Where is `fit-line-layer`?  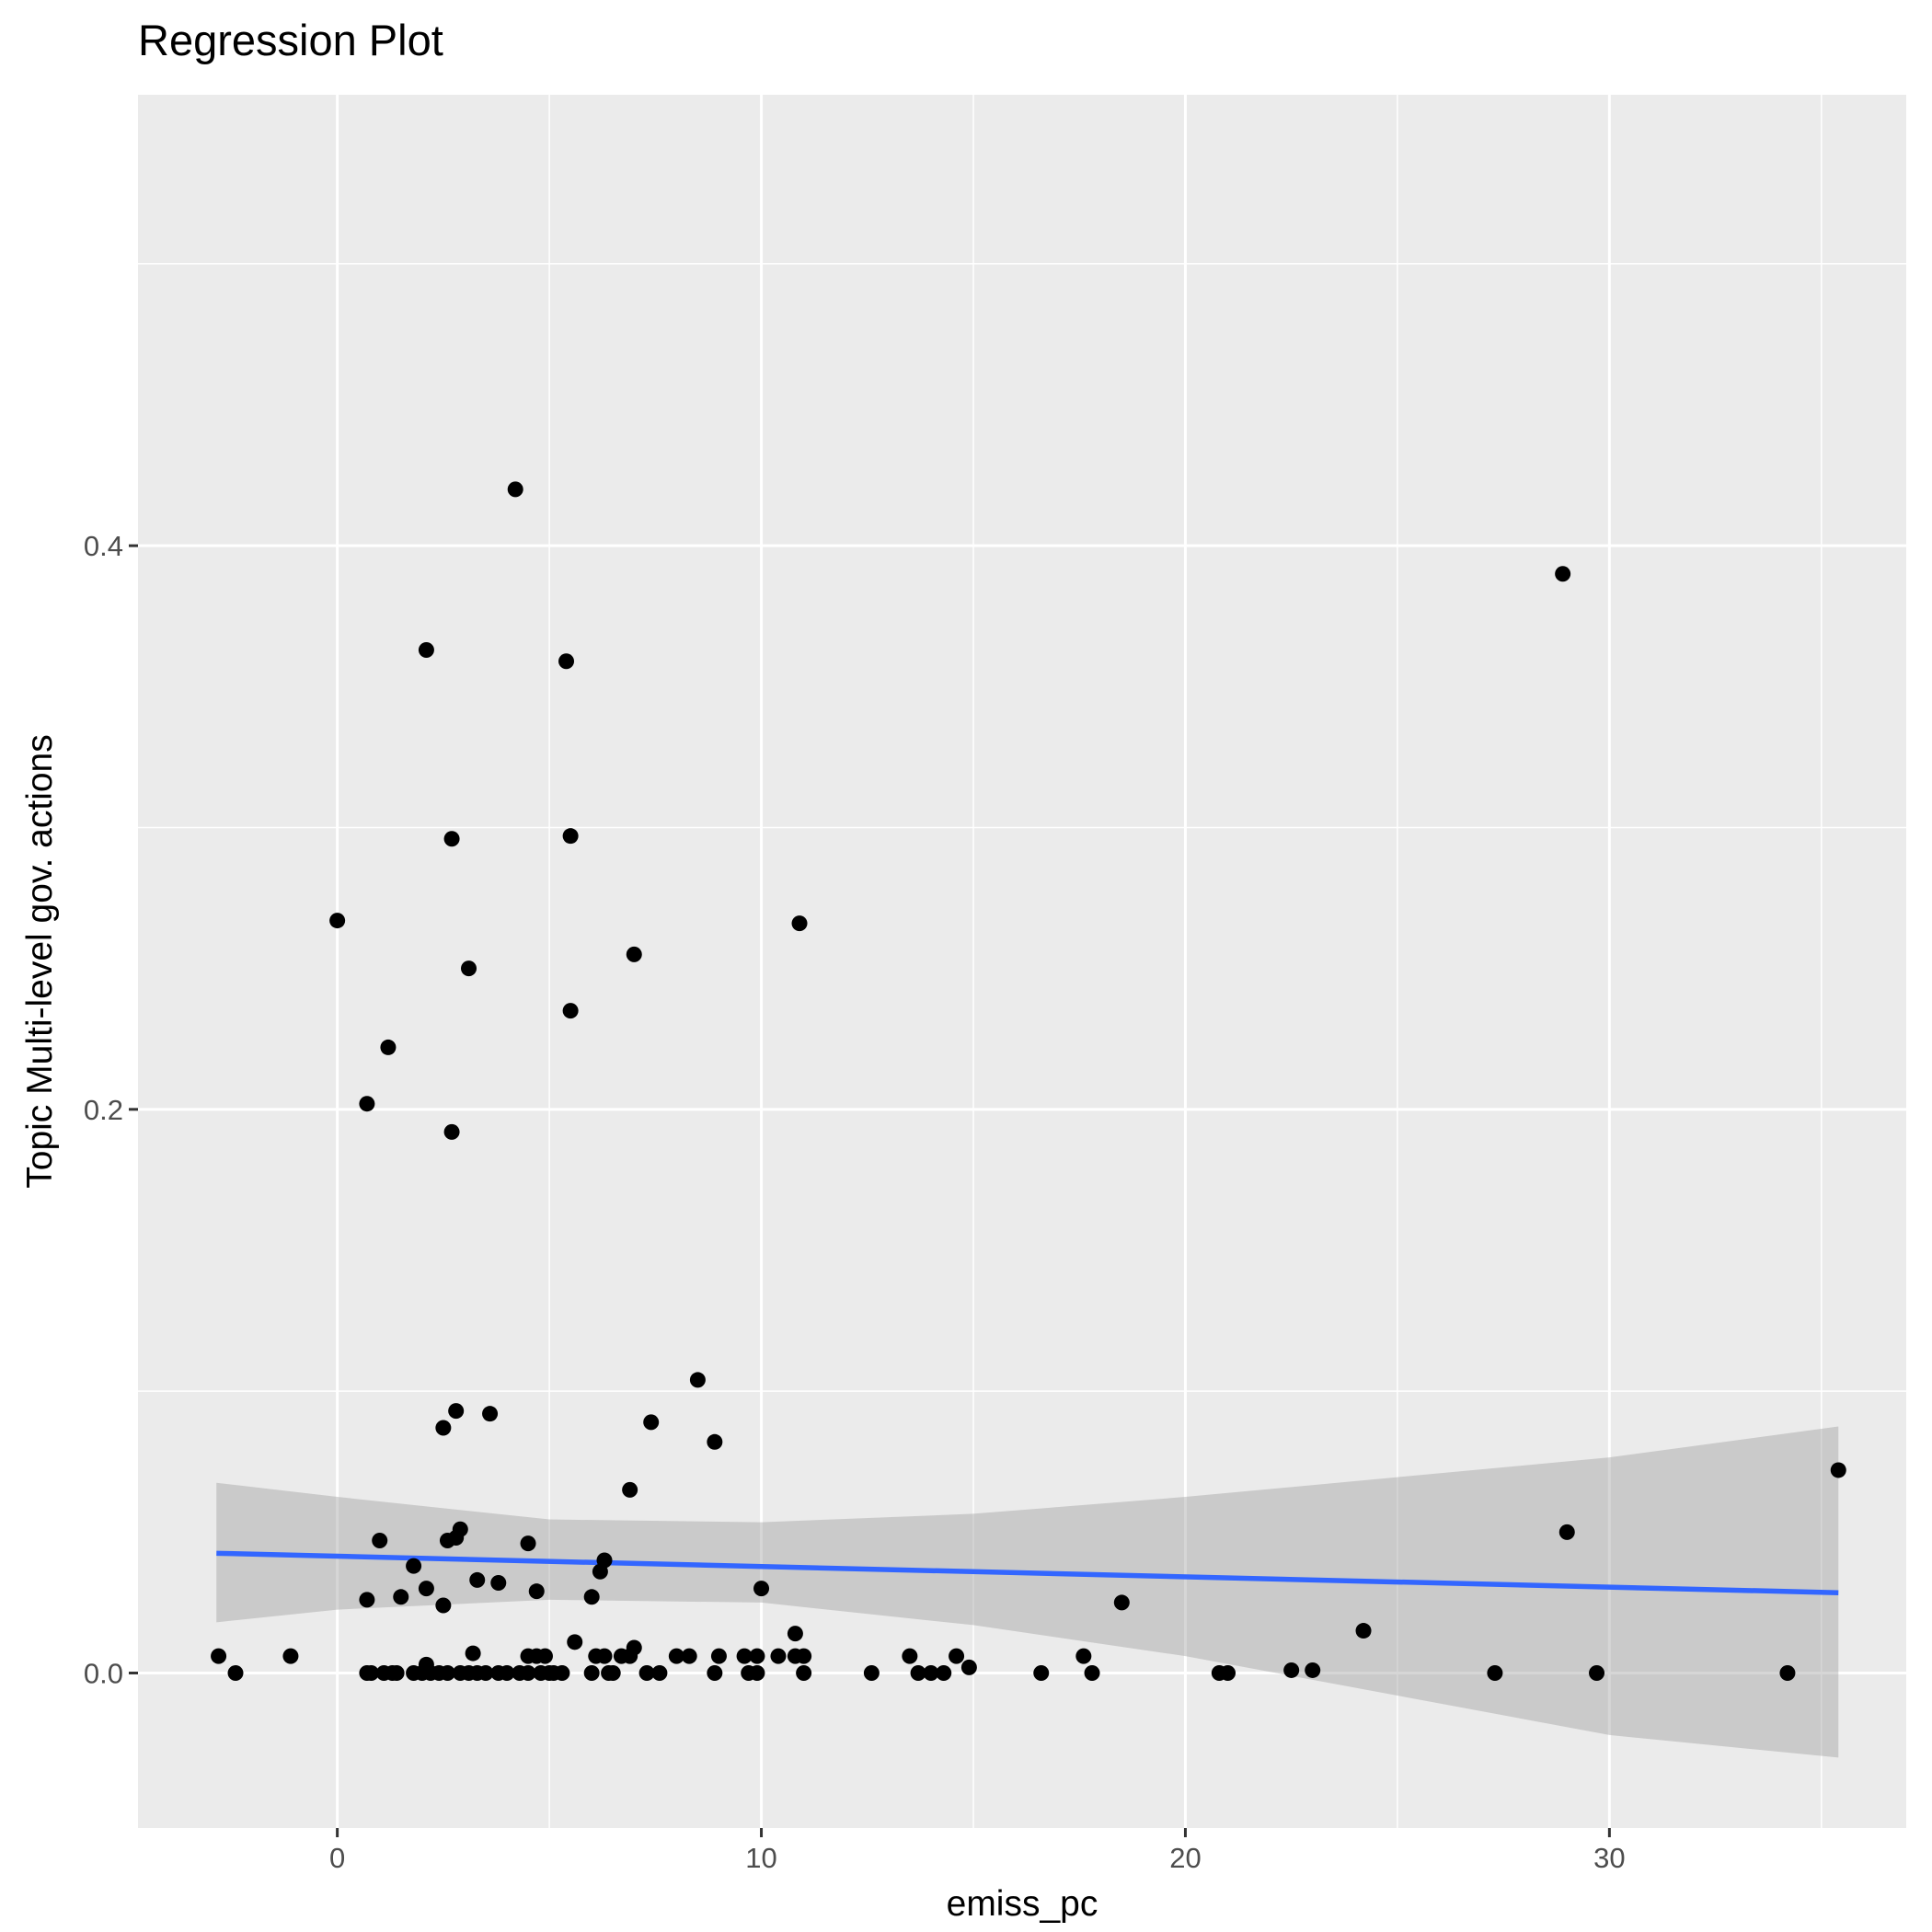 fit-line-layer is located at coordinates (1027, 1572).